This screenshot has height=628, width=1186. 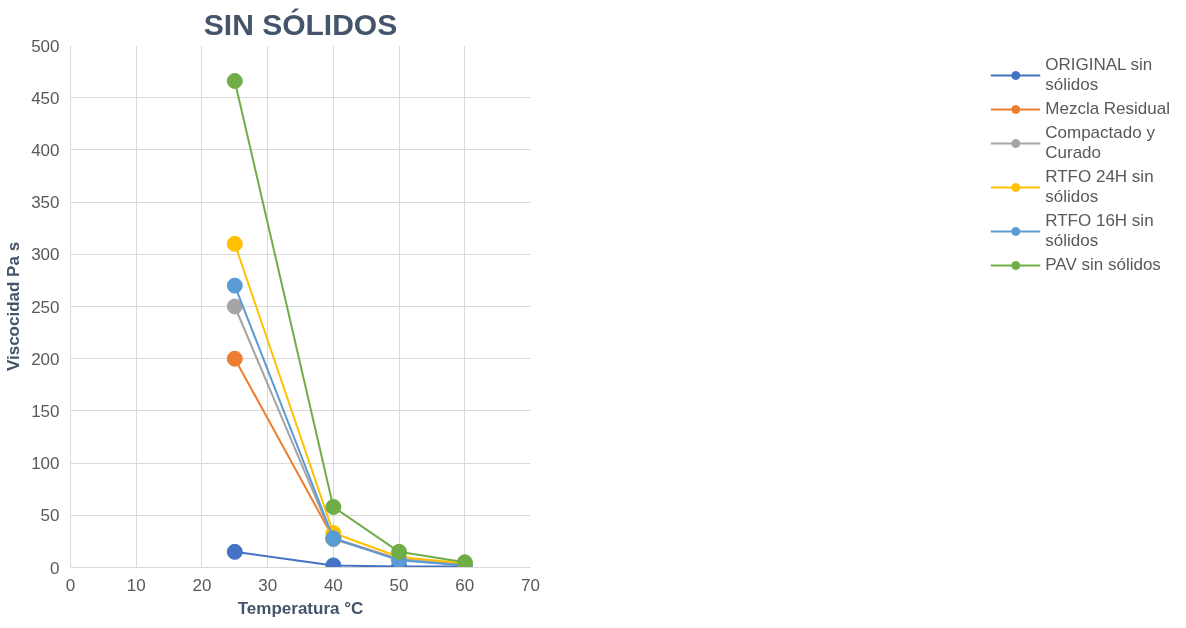 What do you see at coordinates (45, 98) in the screenshot?
I see `y-tick-label: 450` at bounding box center [45, 98].